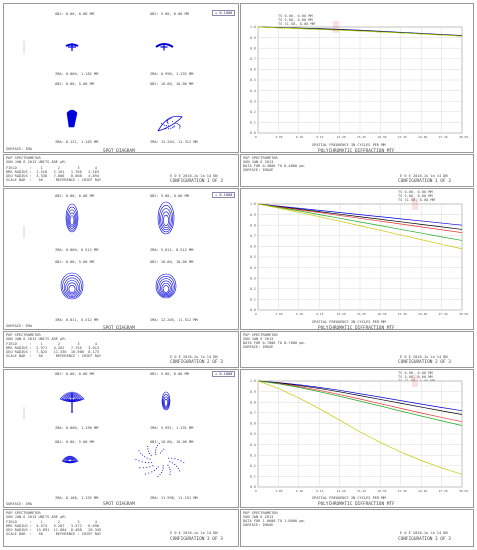 This screenshot has height=550, width=477. I want to click on mtf-legend: TS 5.00, 0.00 MM, so click(295, 20).